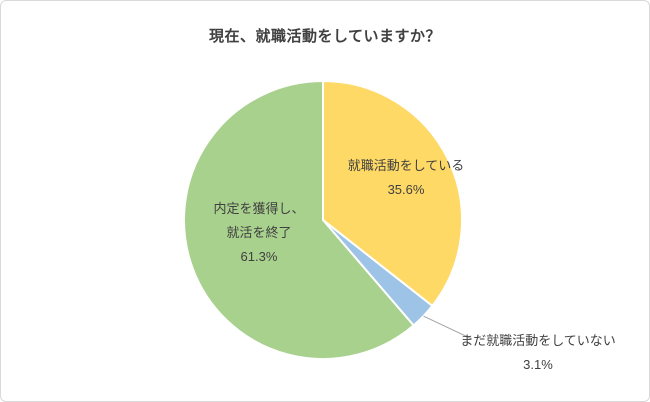 This screenshot has width=650, height=402. I want to click on slice-percent-text: 35.6%, so click(406, 189).